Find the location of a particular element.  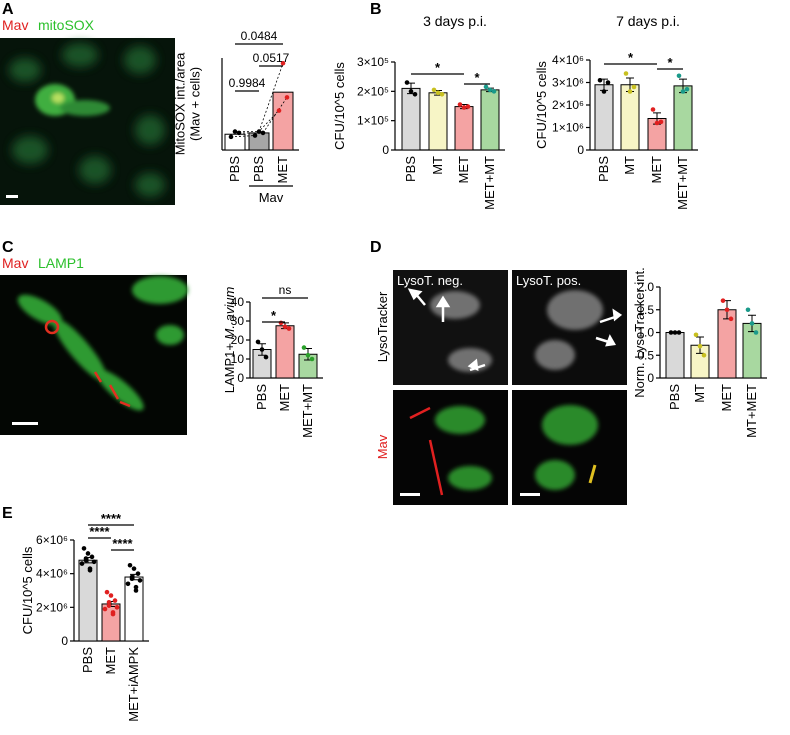

significance-label: * is located at coordinates (477, 77).